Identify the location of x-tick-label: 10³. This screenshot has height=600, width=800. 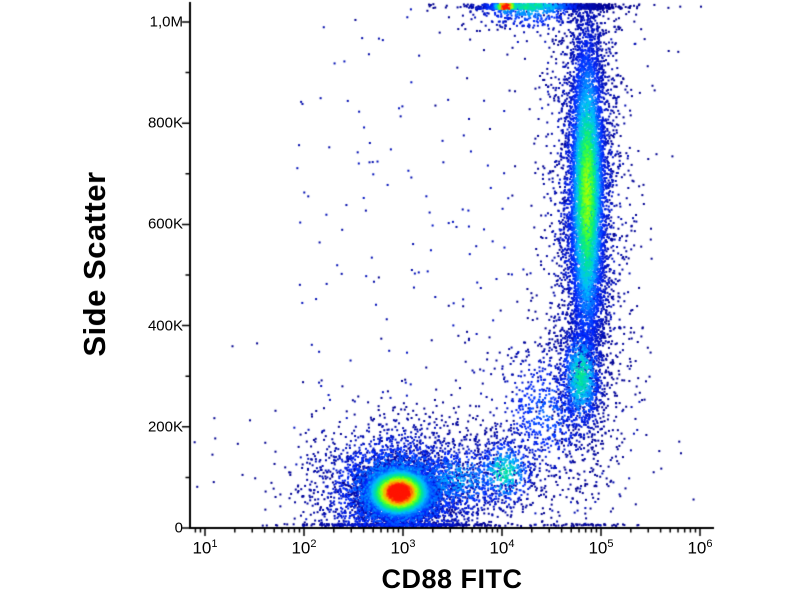
(402, 548).